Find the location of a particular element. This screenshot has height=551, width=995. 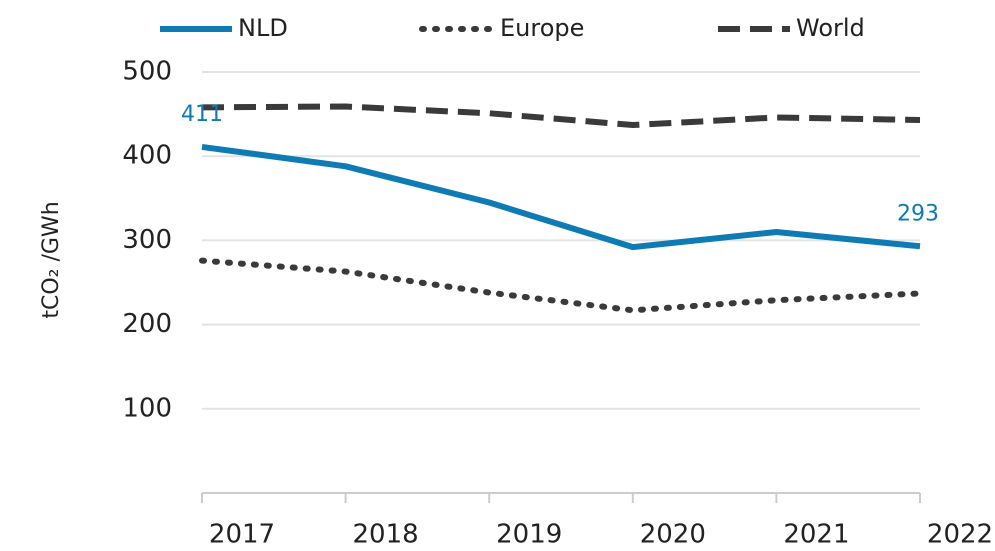

legend-label: World is located at coordinates (830, 28).